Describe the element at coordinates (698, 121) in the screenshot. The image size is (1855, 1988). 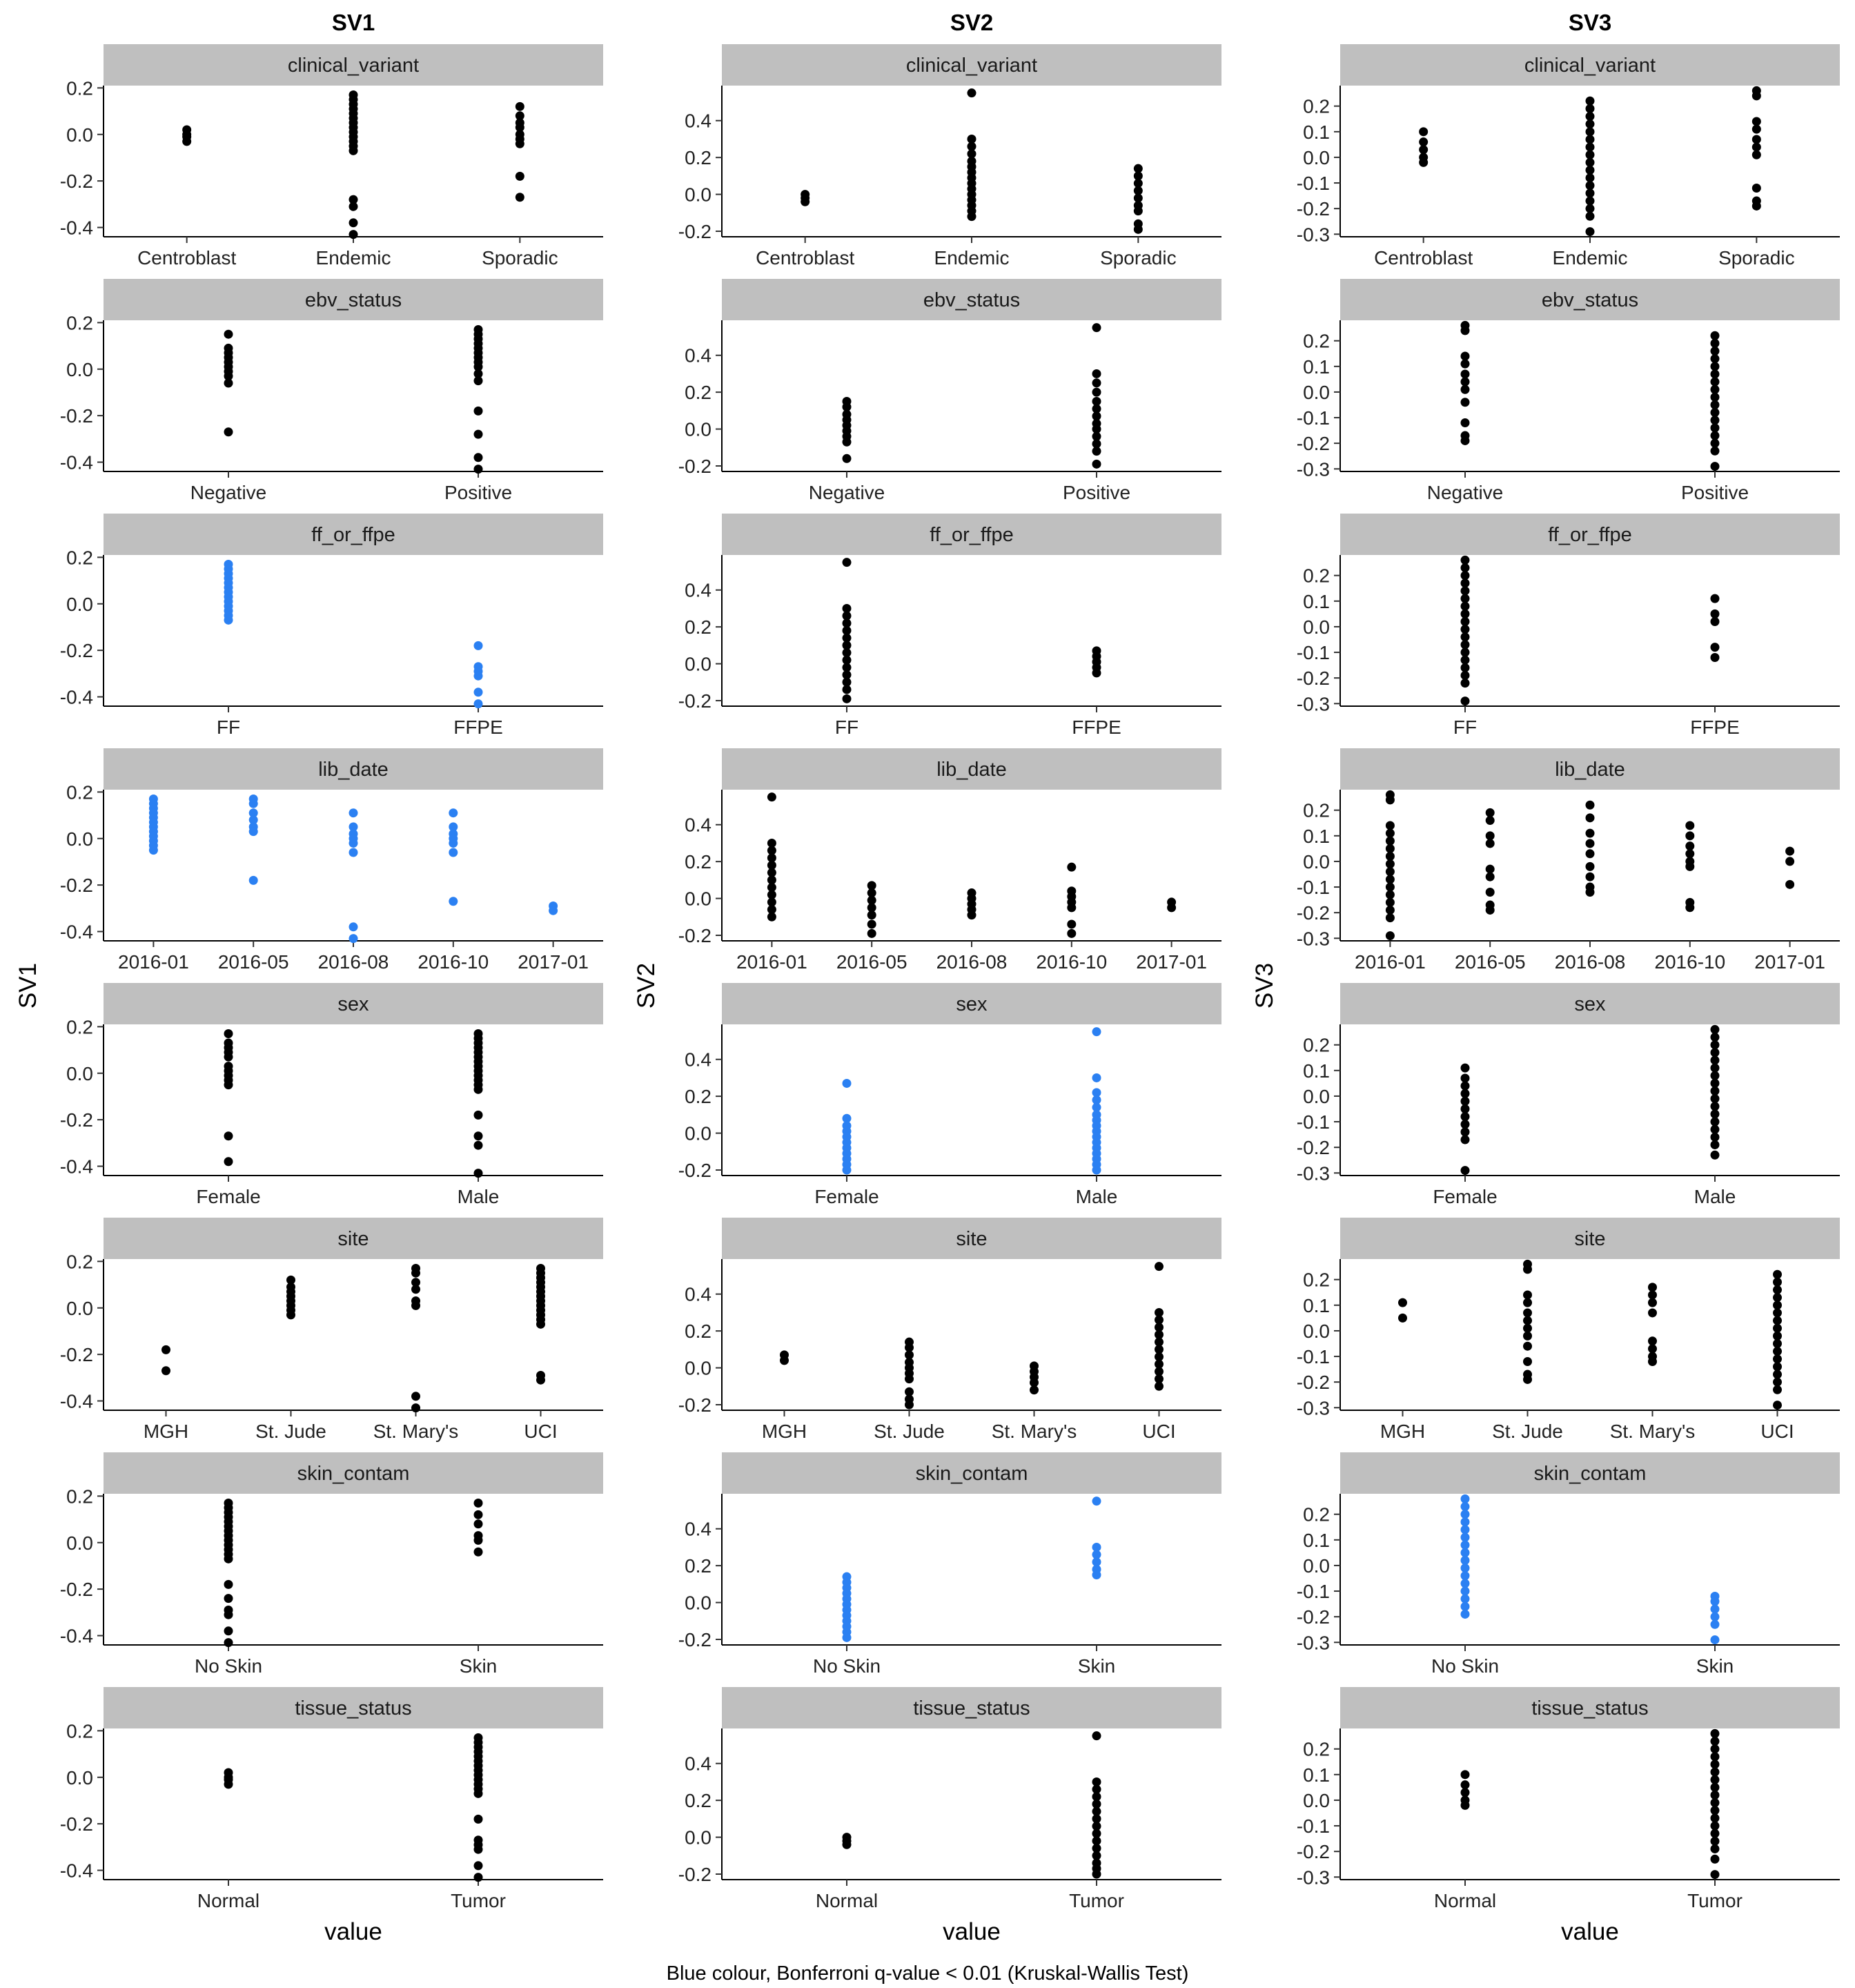
I see `y-tick-label: 0.4` at that location.